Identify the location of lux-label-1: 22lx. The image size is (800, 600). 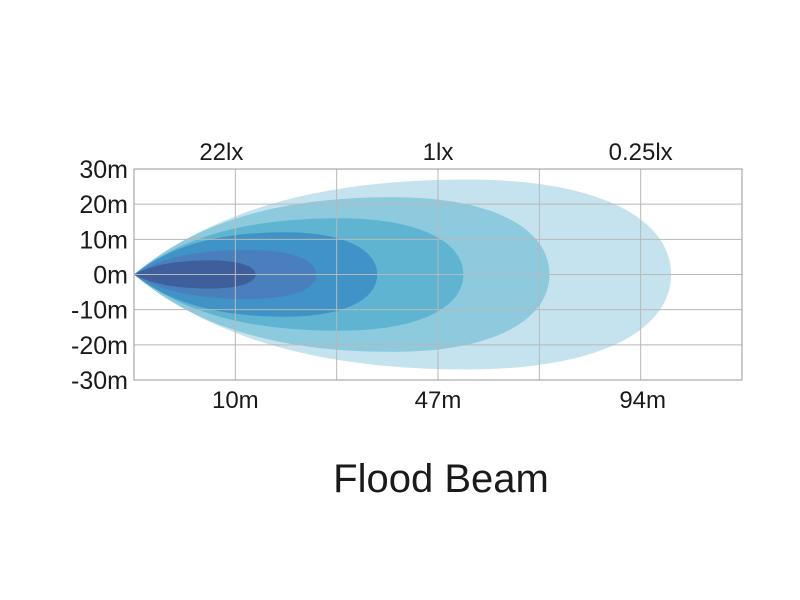
(221, 152).